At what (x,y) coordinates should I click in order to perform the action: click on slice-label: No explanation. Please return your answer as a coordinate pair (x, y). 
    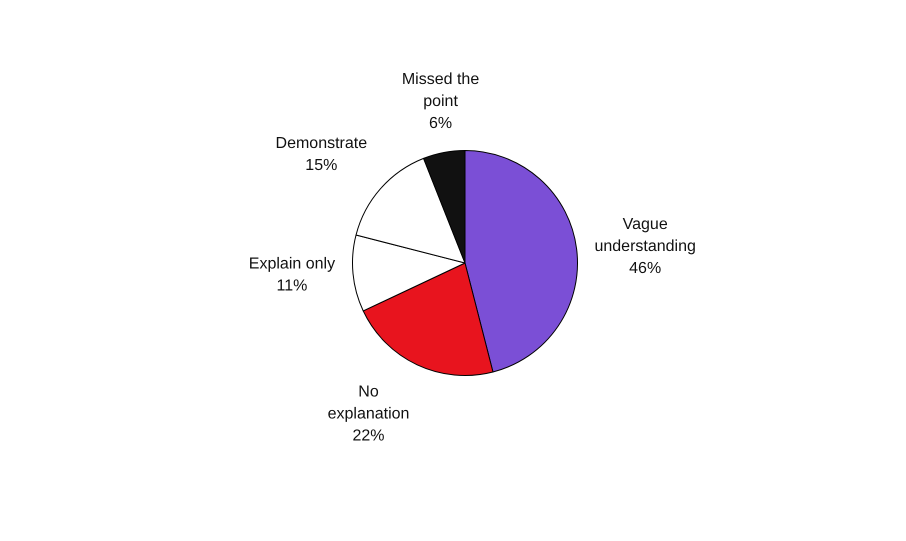
    Looking at the image, I should click on (369, 402).